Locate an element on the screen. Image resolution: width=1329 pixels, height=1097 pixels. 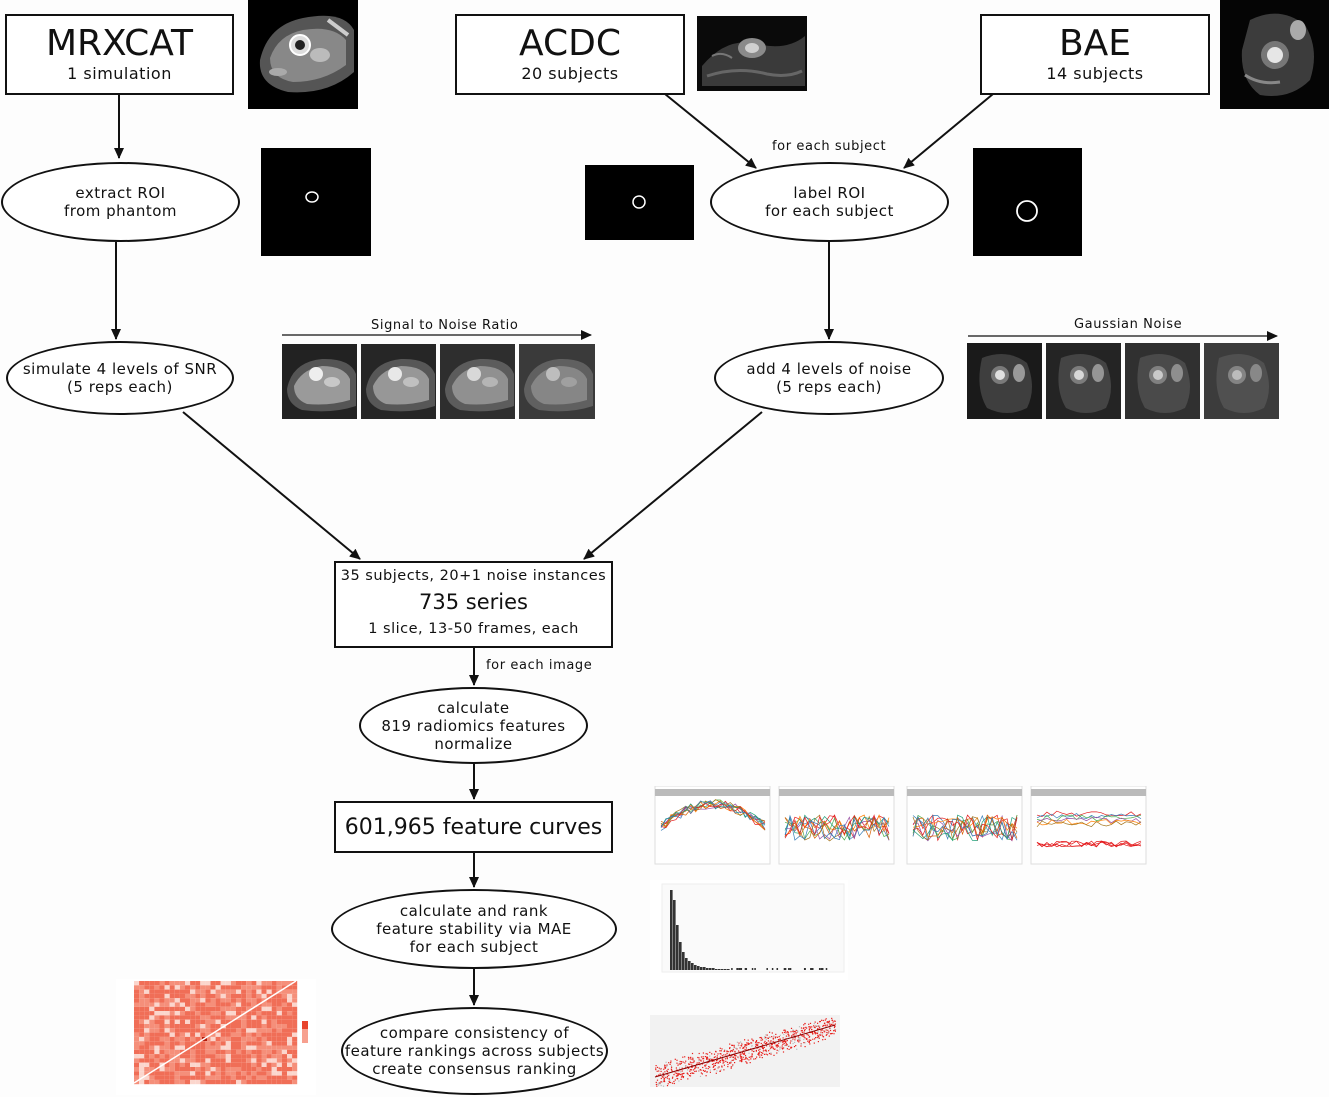
feature-curve-plots is located at coordinates (900, 825).